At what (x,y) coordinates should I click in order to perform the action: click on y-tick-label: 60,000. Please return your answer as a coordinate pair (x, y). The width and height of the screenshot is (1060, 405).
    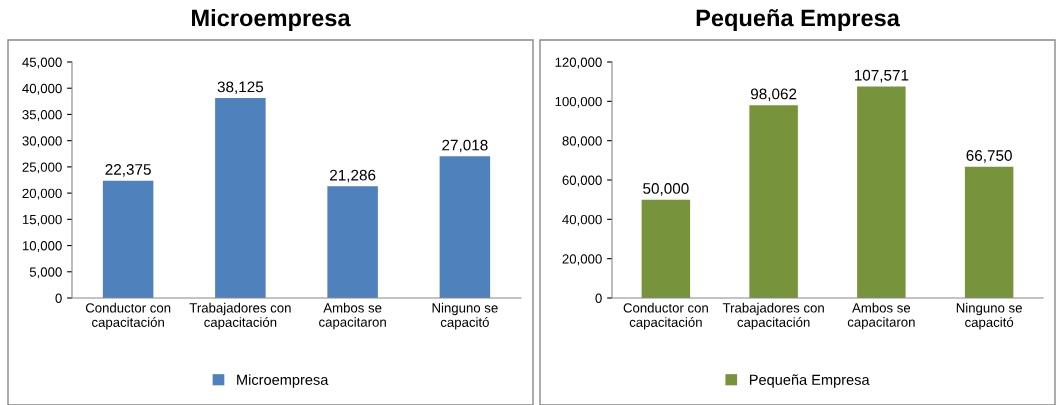
    Looking at the image, I should click on (582, 181).